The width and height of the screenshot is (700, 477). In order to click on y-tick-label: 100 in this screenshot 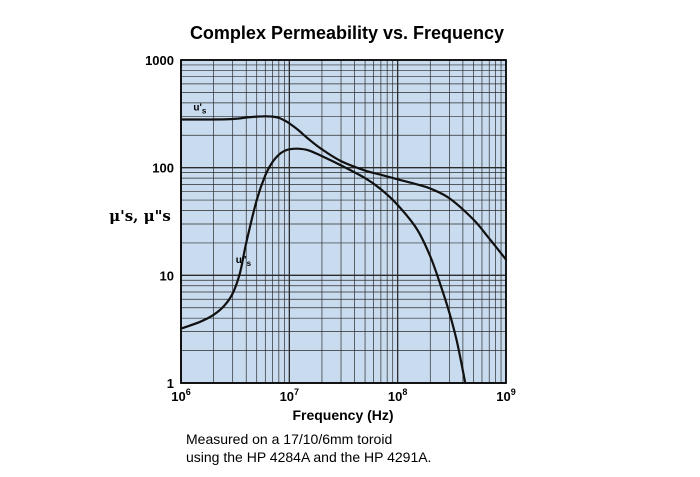, I will do `click(163, 168)`.